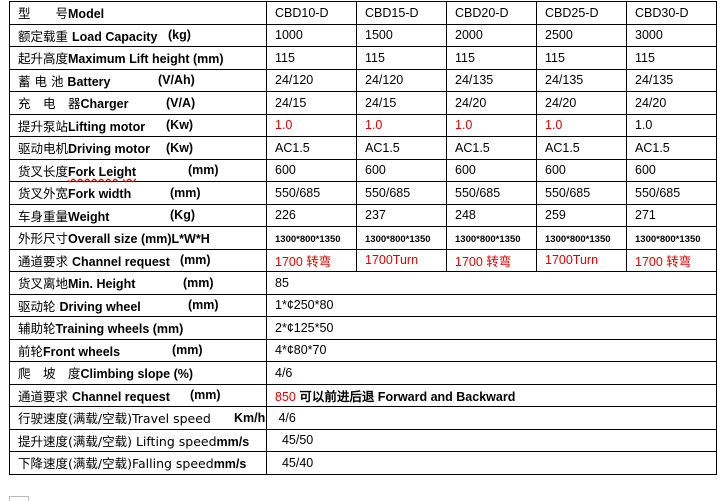  I want to click on table-row: 提升泵站Lifting motor (Kw) 1.0 1.0 1.0 1.0 1.0, so click(363, 125).